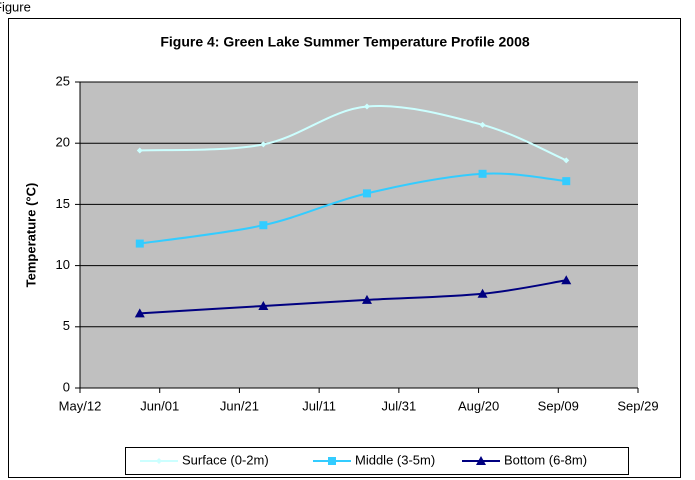 The image size is (695, 480). What do you see at coordinates (558, 405) in the screenshot?
I see `x-tick-label: Sep/09` at bounding box center [558, 405].